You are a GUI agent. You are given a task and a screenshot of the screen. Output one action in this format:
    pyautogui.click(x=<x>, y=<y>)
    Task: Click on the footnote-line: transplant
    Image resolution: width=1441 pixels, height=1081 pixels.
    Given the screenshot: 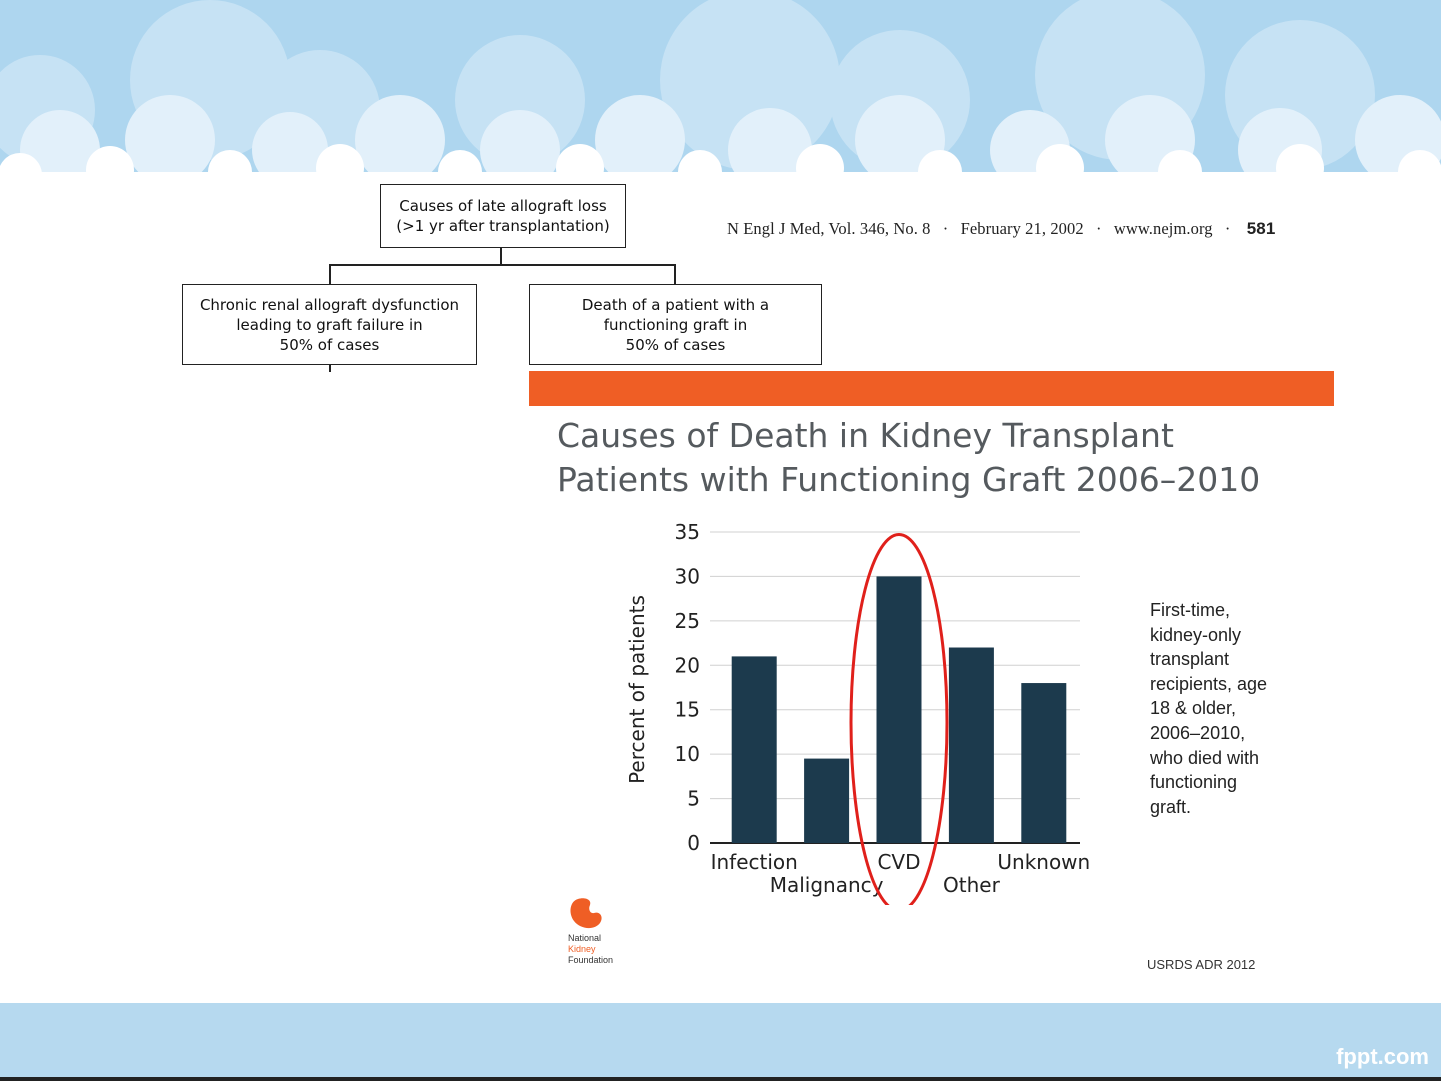 What is the action you would take?
    pyautogui.click(x=1190, y=659)
    